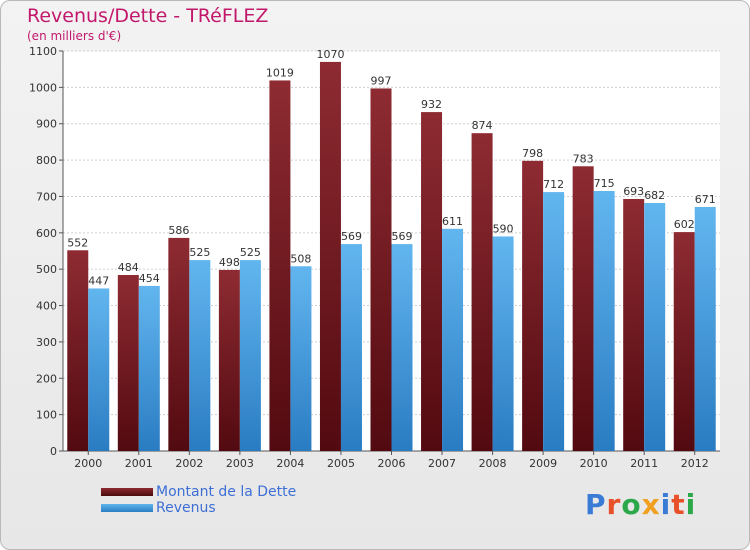 The image size is (750, 550). What do you see at coordinates (46, 415) in the screenshot?
I see `y-tick-label: 100` at bounding box center [46, 415].